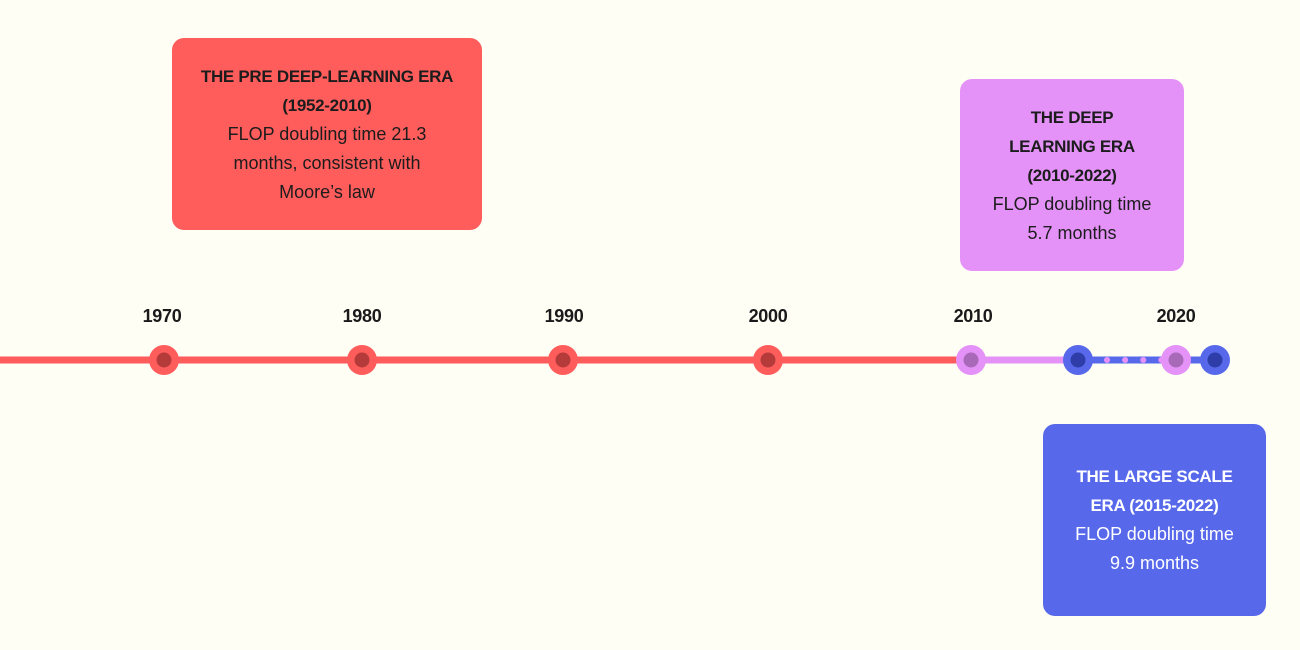 The width and height of the screenshot is (1300, 650). What do you see at coordinates (973, 316) in the screenshot?
I see `year-label-2010: 2010` at bounding box center [973, 316].